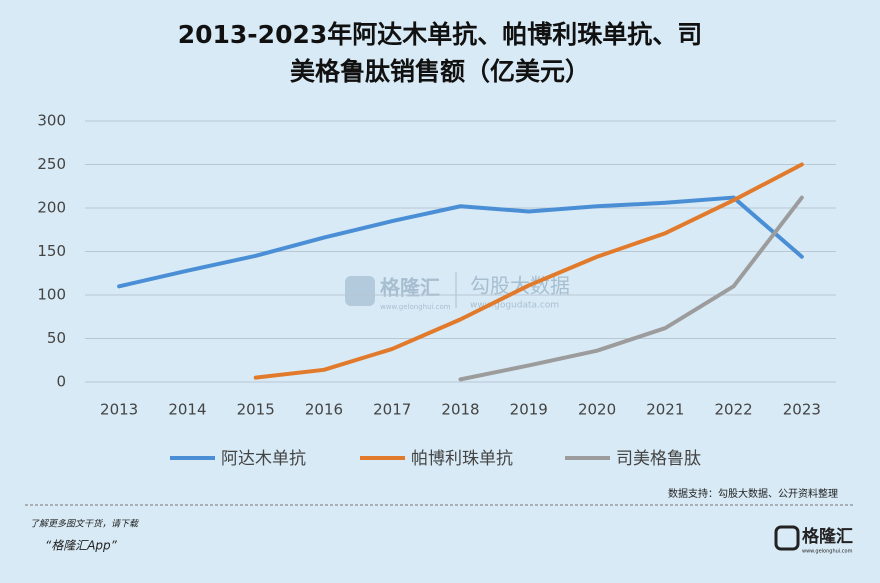  Describe the element at coordinates (753, 493) in the screenshot. I see `source-note: 数据支持：勾股大数据、公开资料整理` at that location.